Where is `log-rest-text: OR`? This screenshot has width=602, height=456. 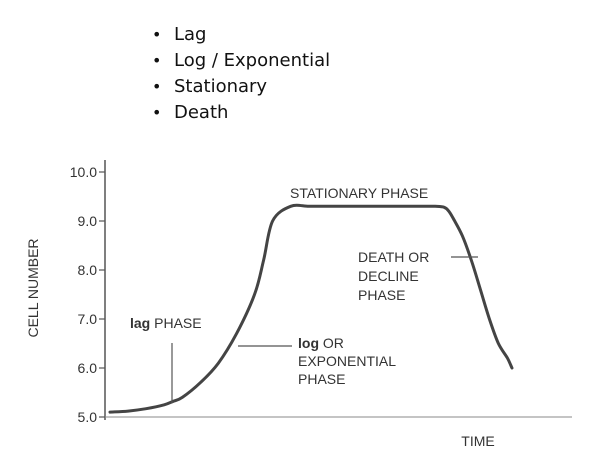
log-rest-text: OR is located at coordinates (331, 343).